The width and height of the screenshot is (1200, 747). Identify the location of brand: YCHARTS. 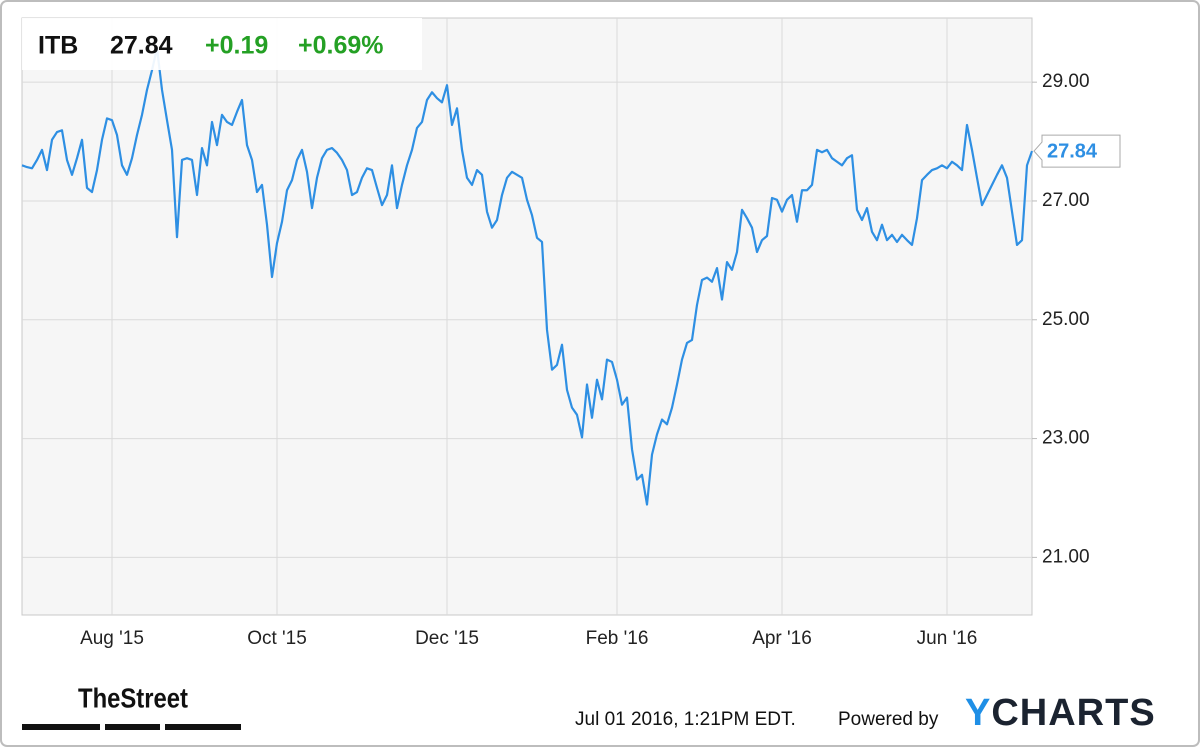
(1060, 713).